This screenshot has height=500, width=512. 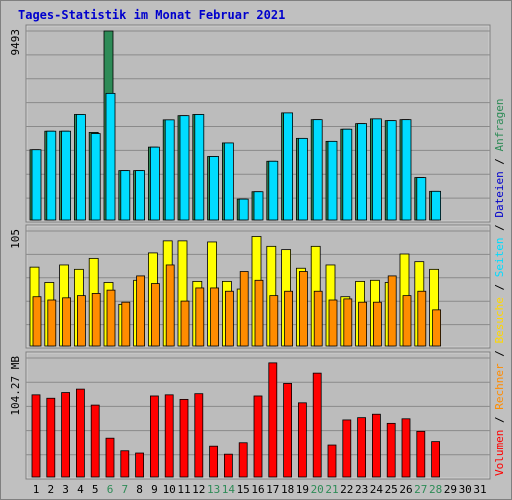 I want to click on x-tick-label-26: 26, so click(x=405, y=489).